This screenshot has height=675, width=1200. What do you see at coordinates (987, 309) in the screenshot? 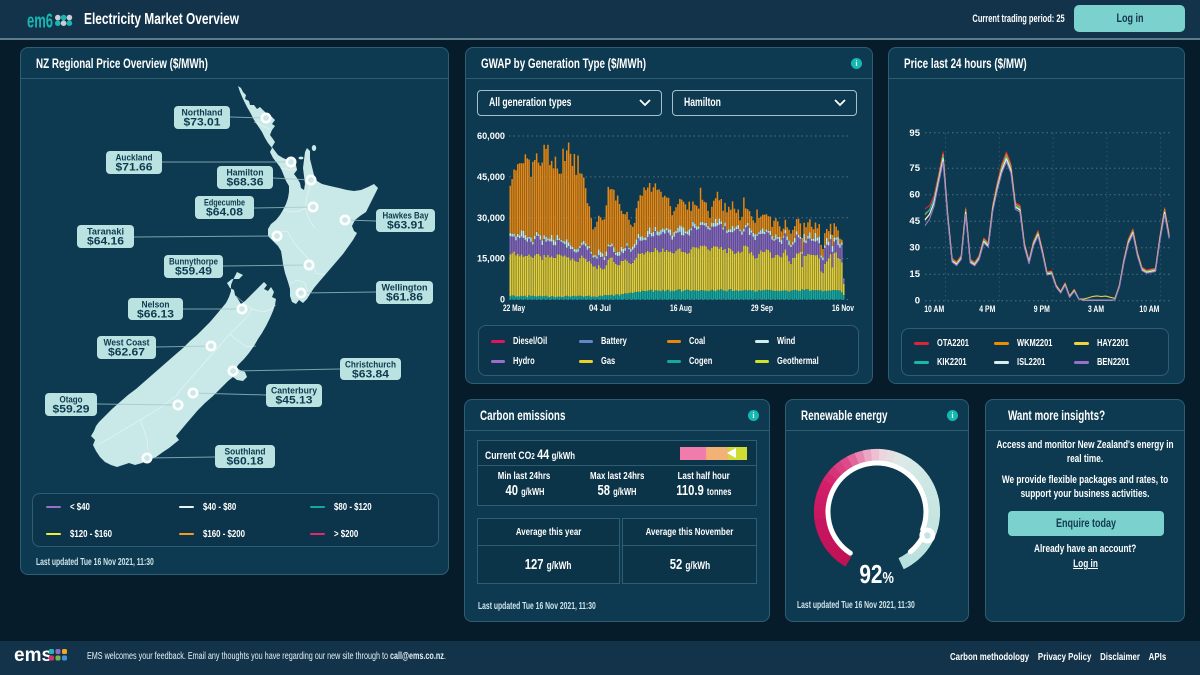
I see `svg-text: 4 PM` at bounding box center [987, 309].